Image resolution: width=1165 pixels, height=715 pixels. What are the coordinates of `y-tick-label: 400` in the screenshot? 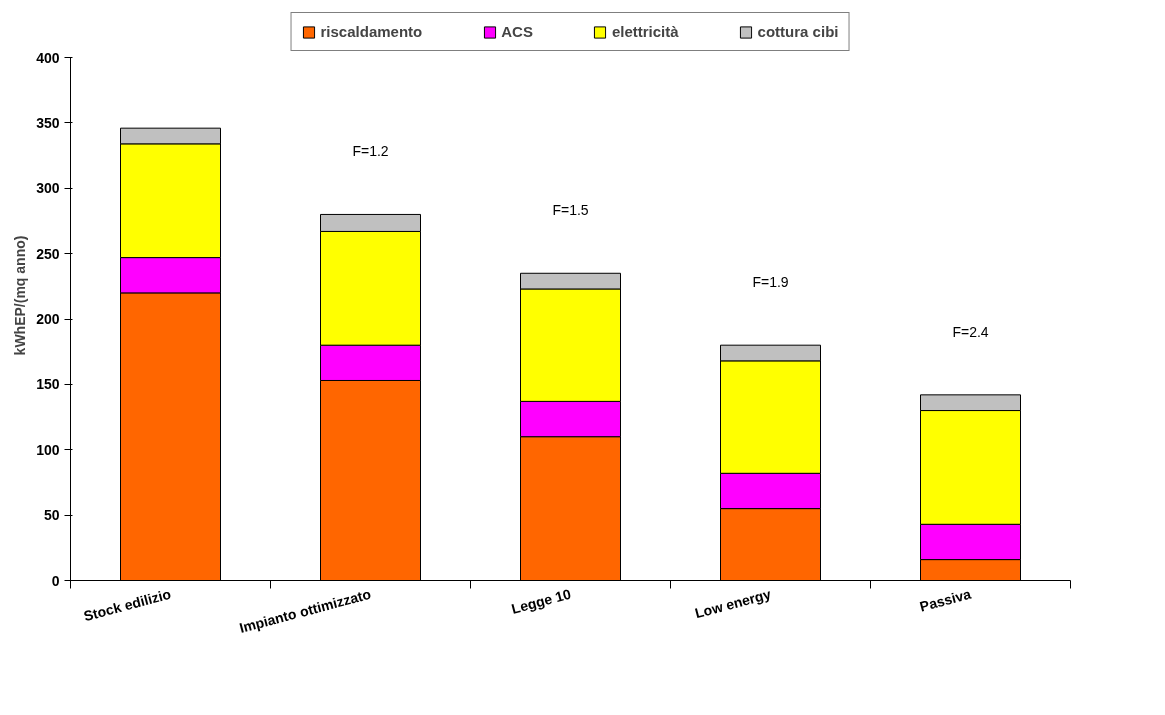 It's located at (48, 57).